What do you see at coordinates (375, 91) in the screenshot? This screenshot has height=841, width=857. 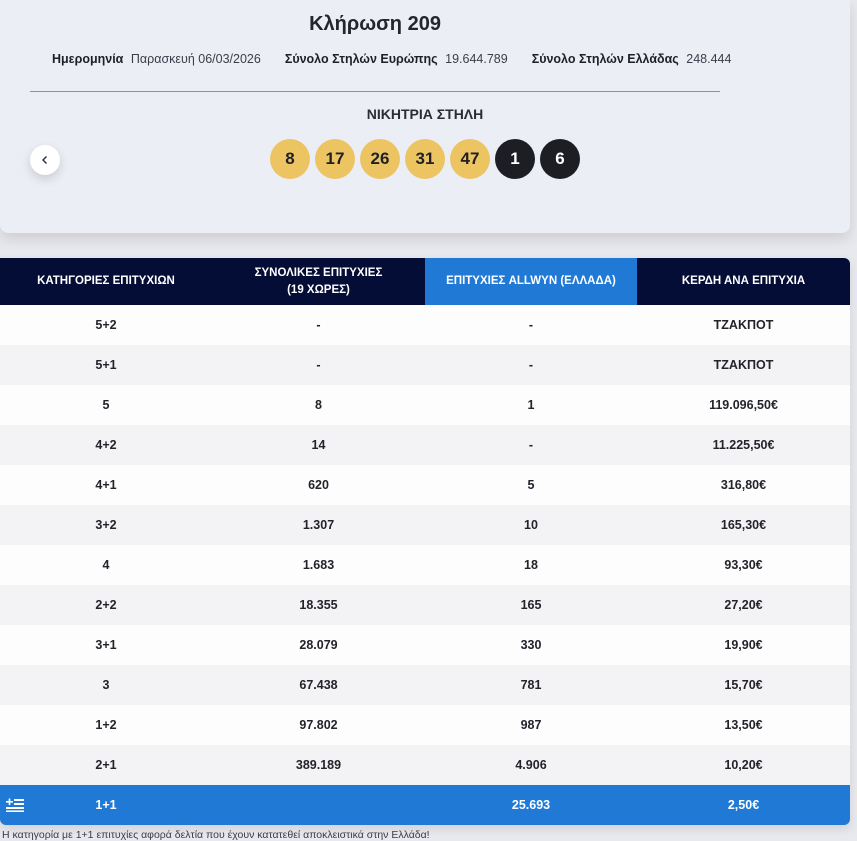 I see `divider` at bounding box center [375, 91].